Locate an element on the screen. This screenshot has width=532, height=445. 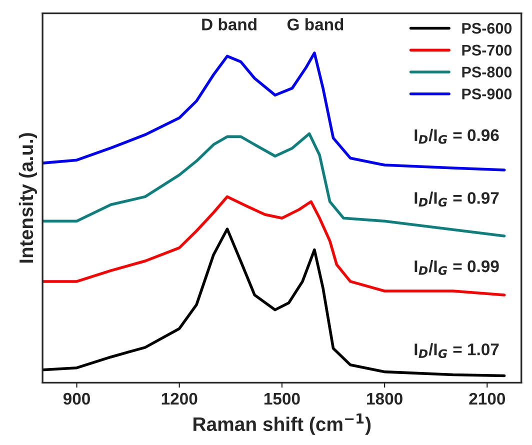
x-tick-label: 2100 is located at coordinates (487, 398).